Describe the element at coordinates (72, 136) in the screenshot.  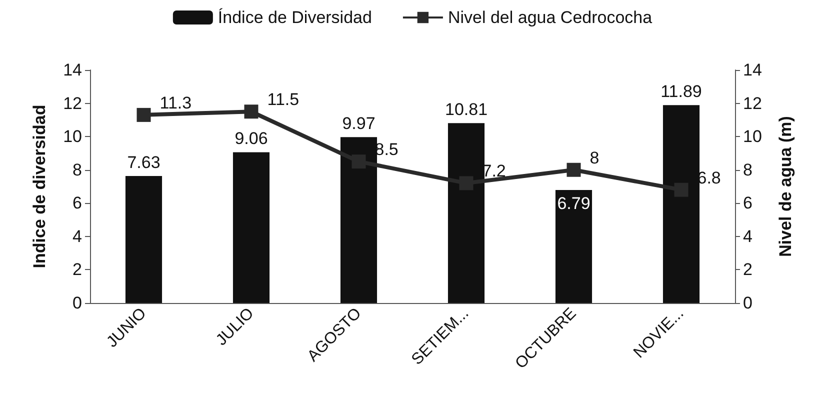
I see `y-tick-label: 10` at that location.